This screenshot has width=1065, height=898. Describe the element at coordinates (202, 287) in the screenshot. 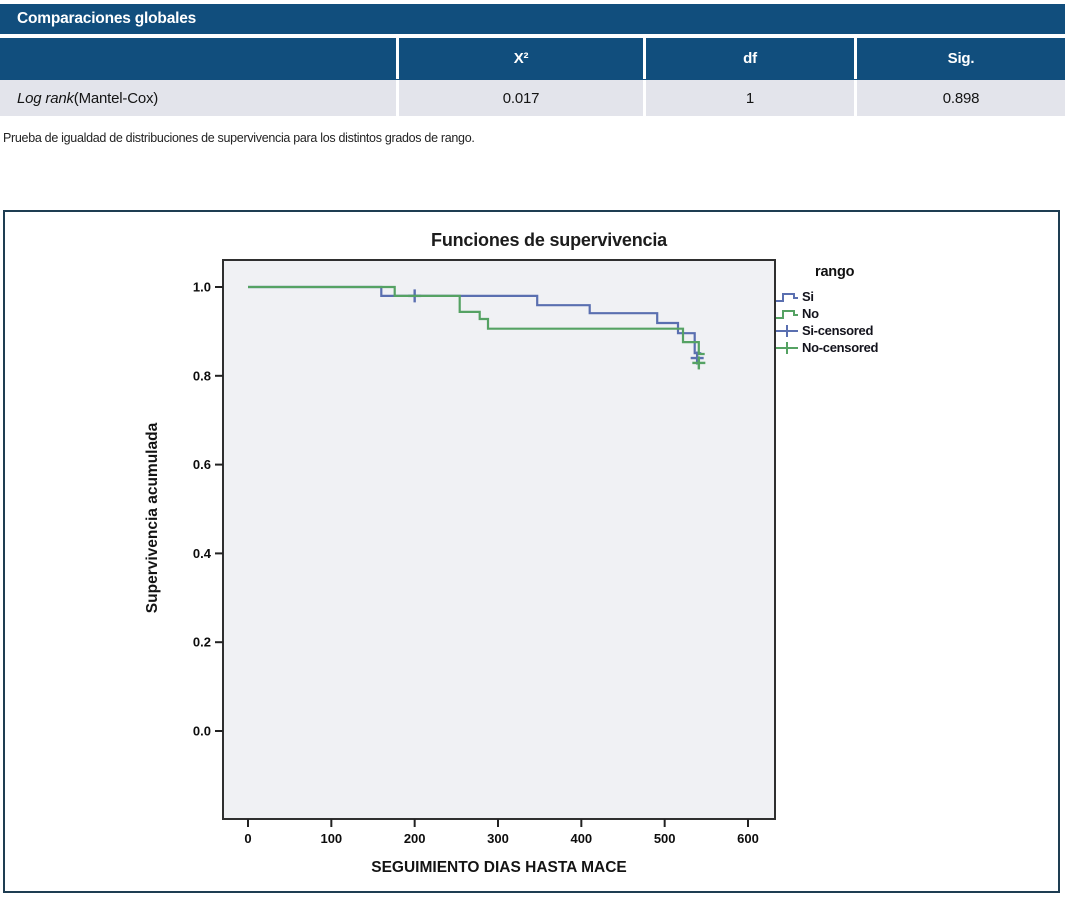

I see `svg-text: 1.0` at that location.